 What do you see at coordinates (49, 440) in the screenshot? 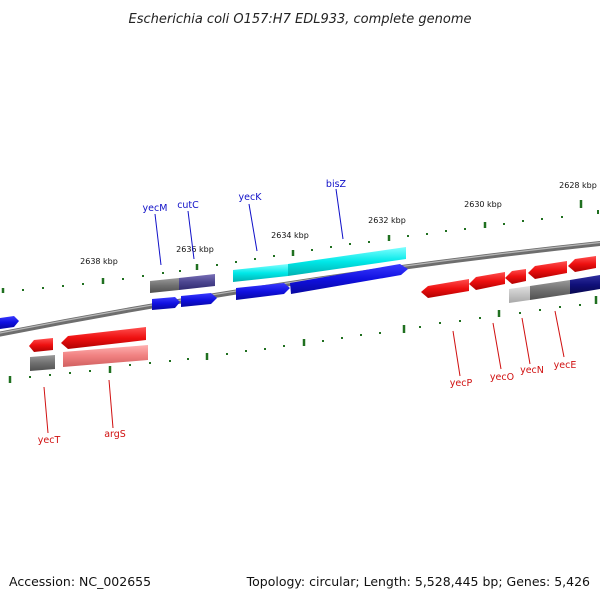
I see `gene-label-yecT: yecT` at bounding box center [49, 440].